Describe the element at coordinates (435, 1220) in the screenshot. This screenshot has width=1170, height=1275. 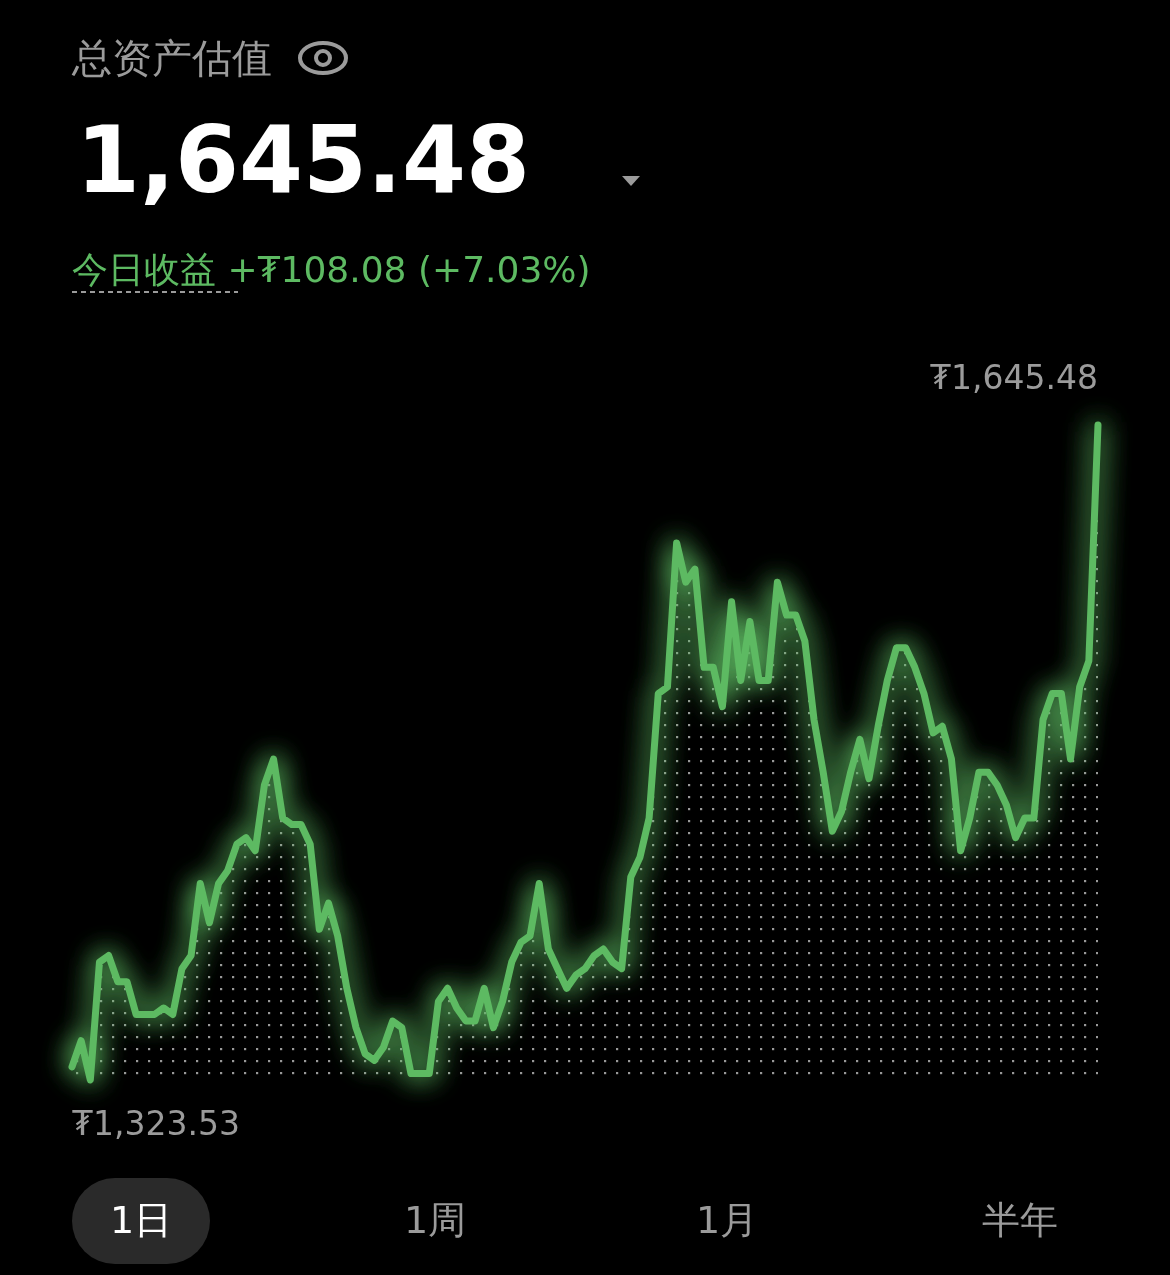
I see `text: 1周` at that location.